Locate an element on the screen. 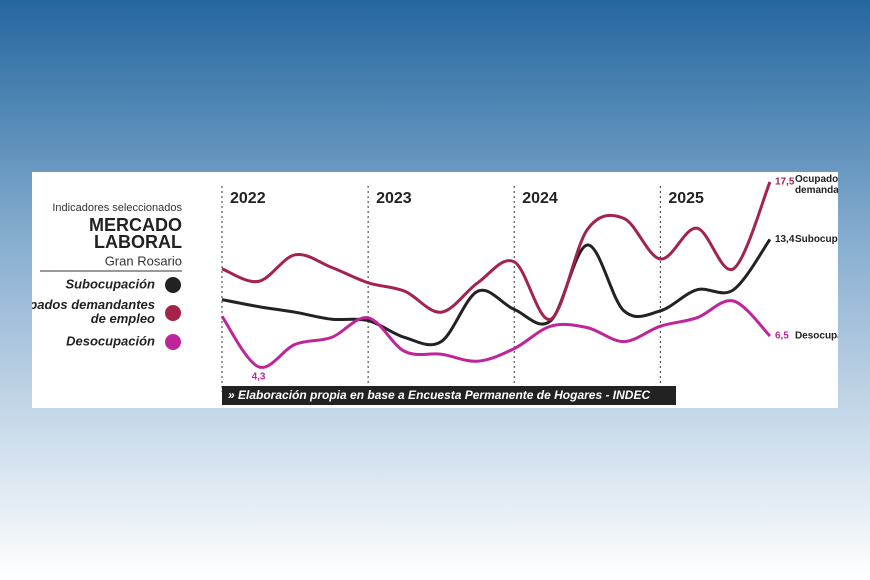 This screenshot has width=870, height=580. value-label: 17,5 is located at coordinates (785, 182).